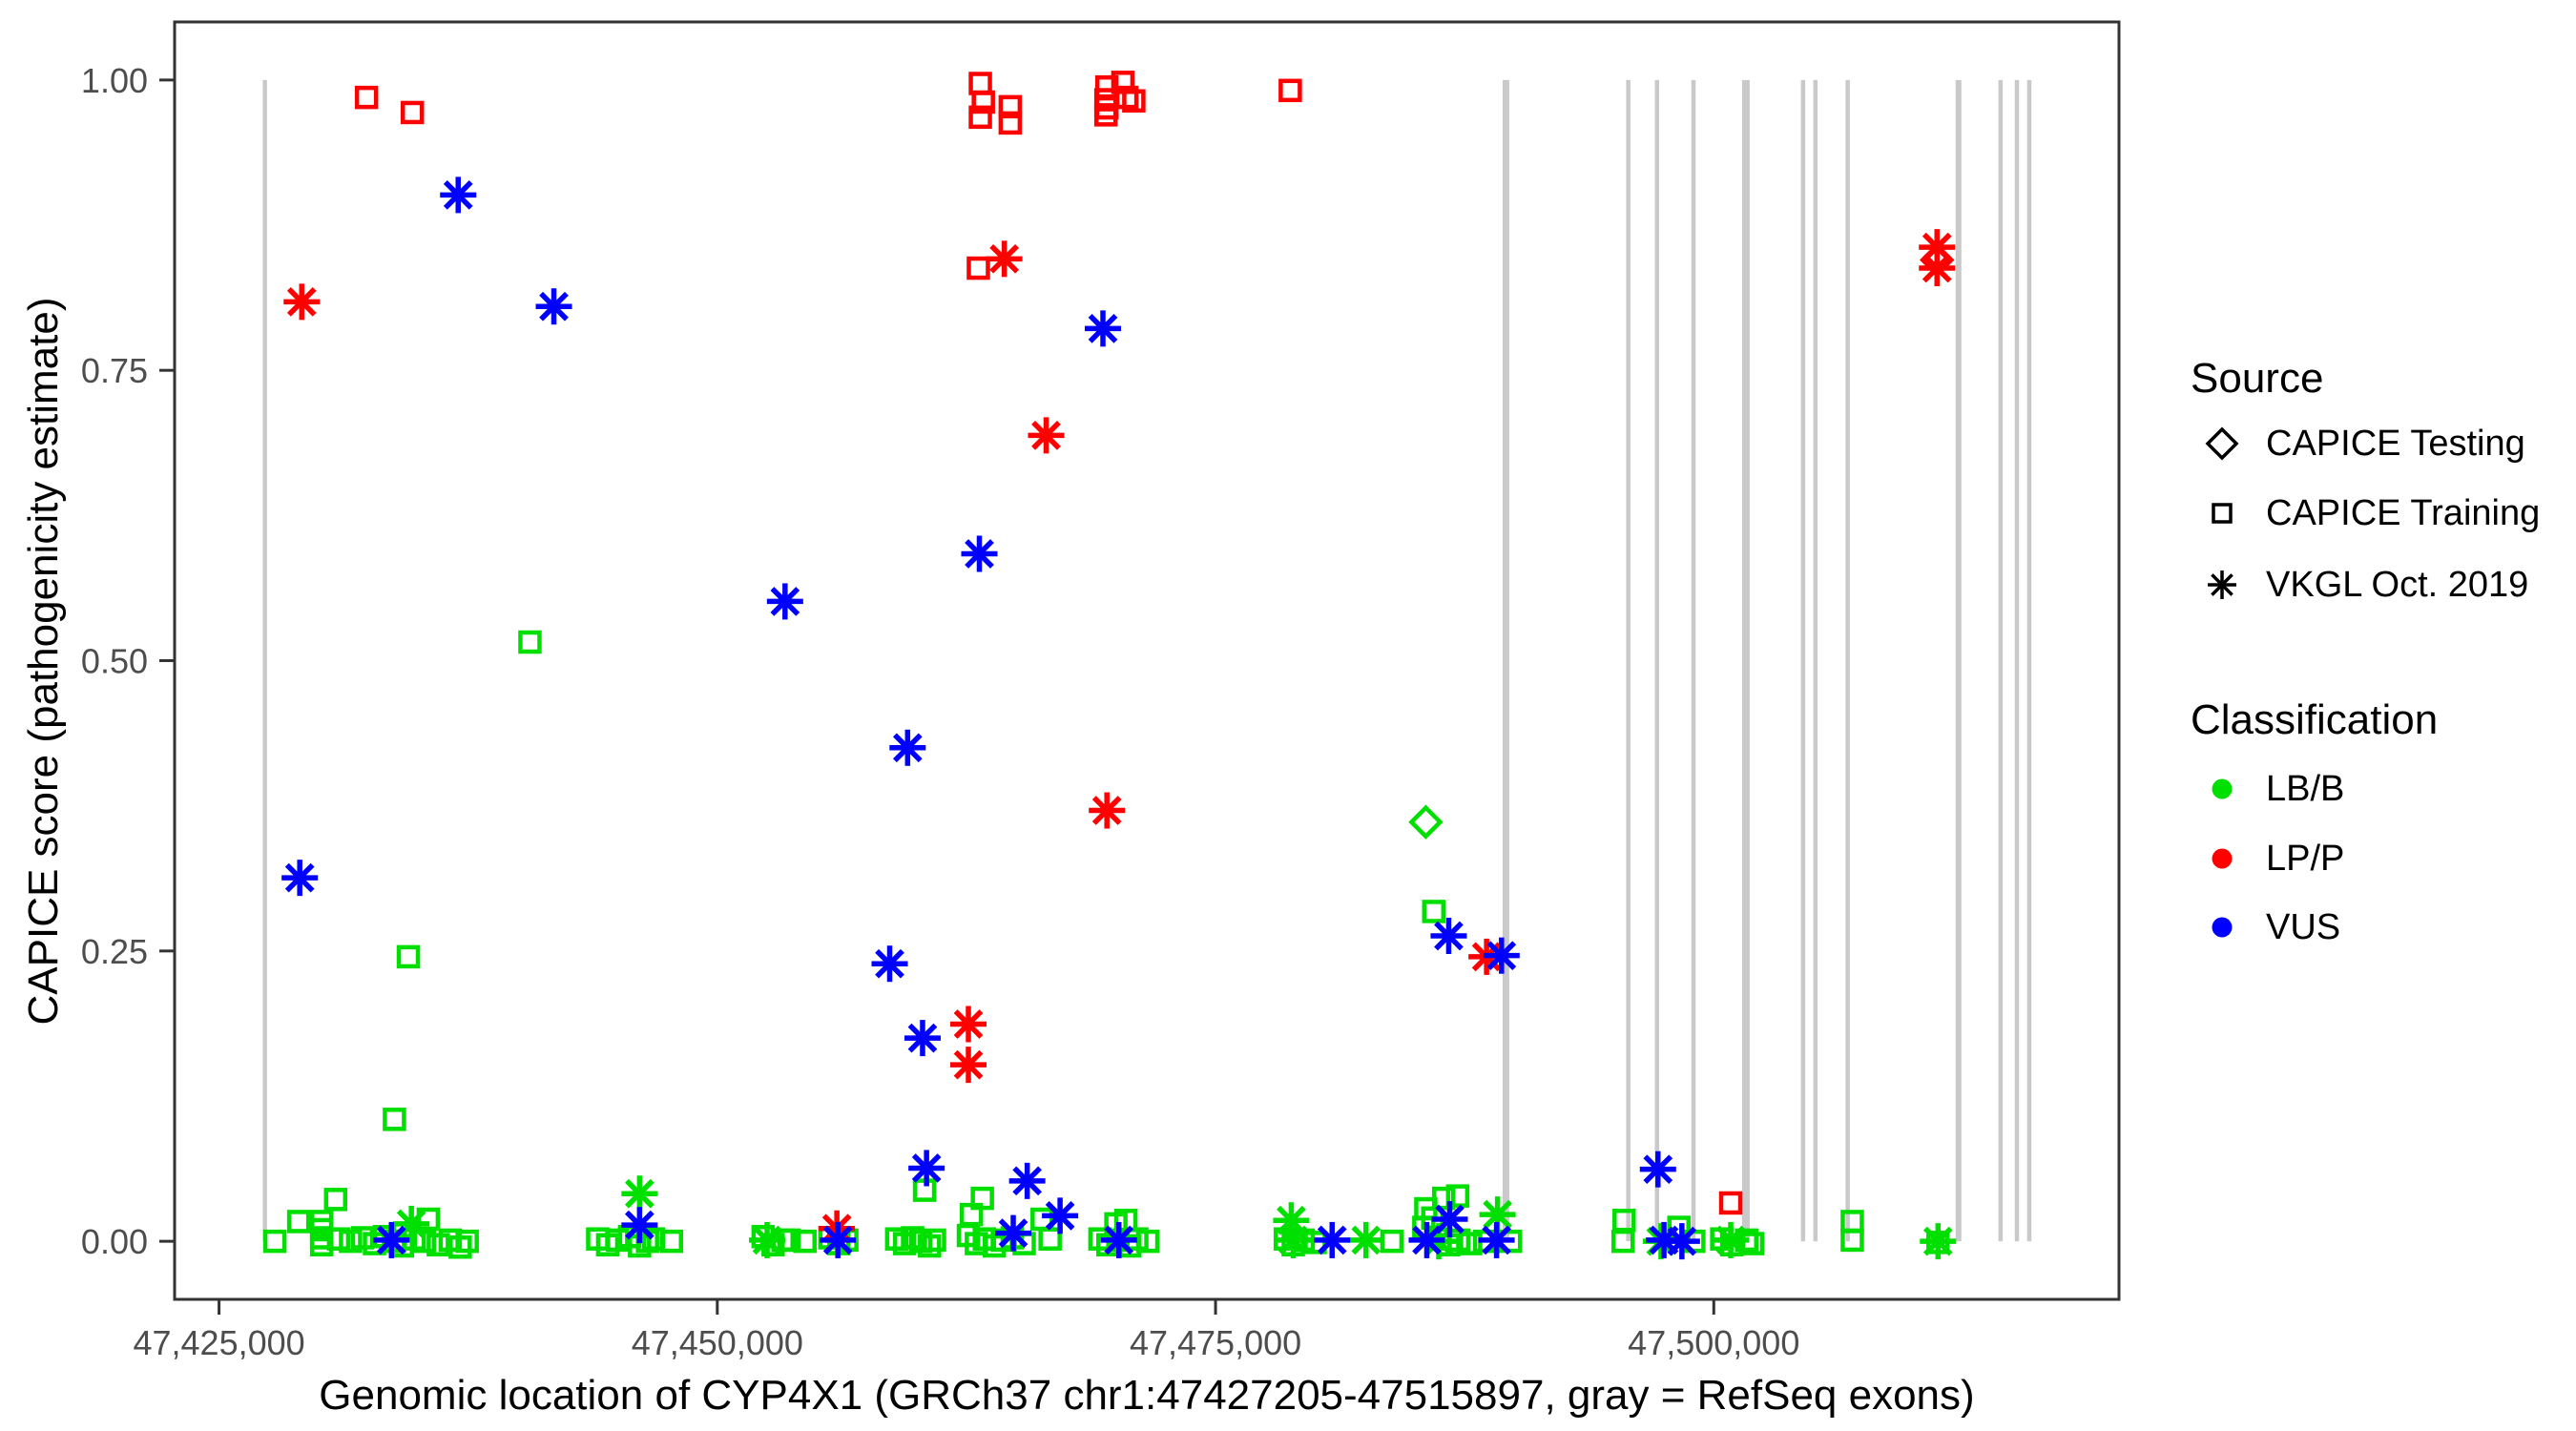 The image size is (2576, 1431). I want to click on x-tick-label: 47,500,000, so click(1713, 1342).